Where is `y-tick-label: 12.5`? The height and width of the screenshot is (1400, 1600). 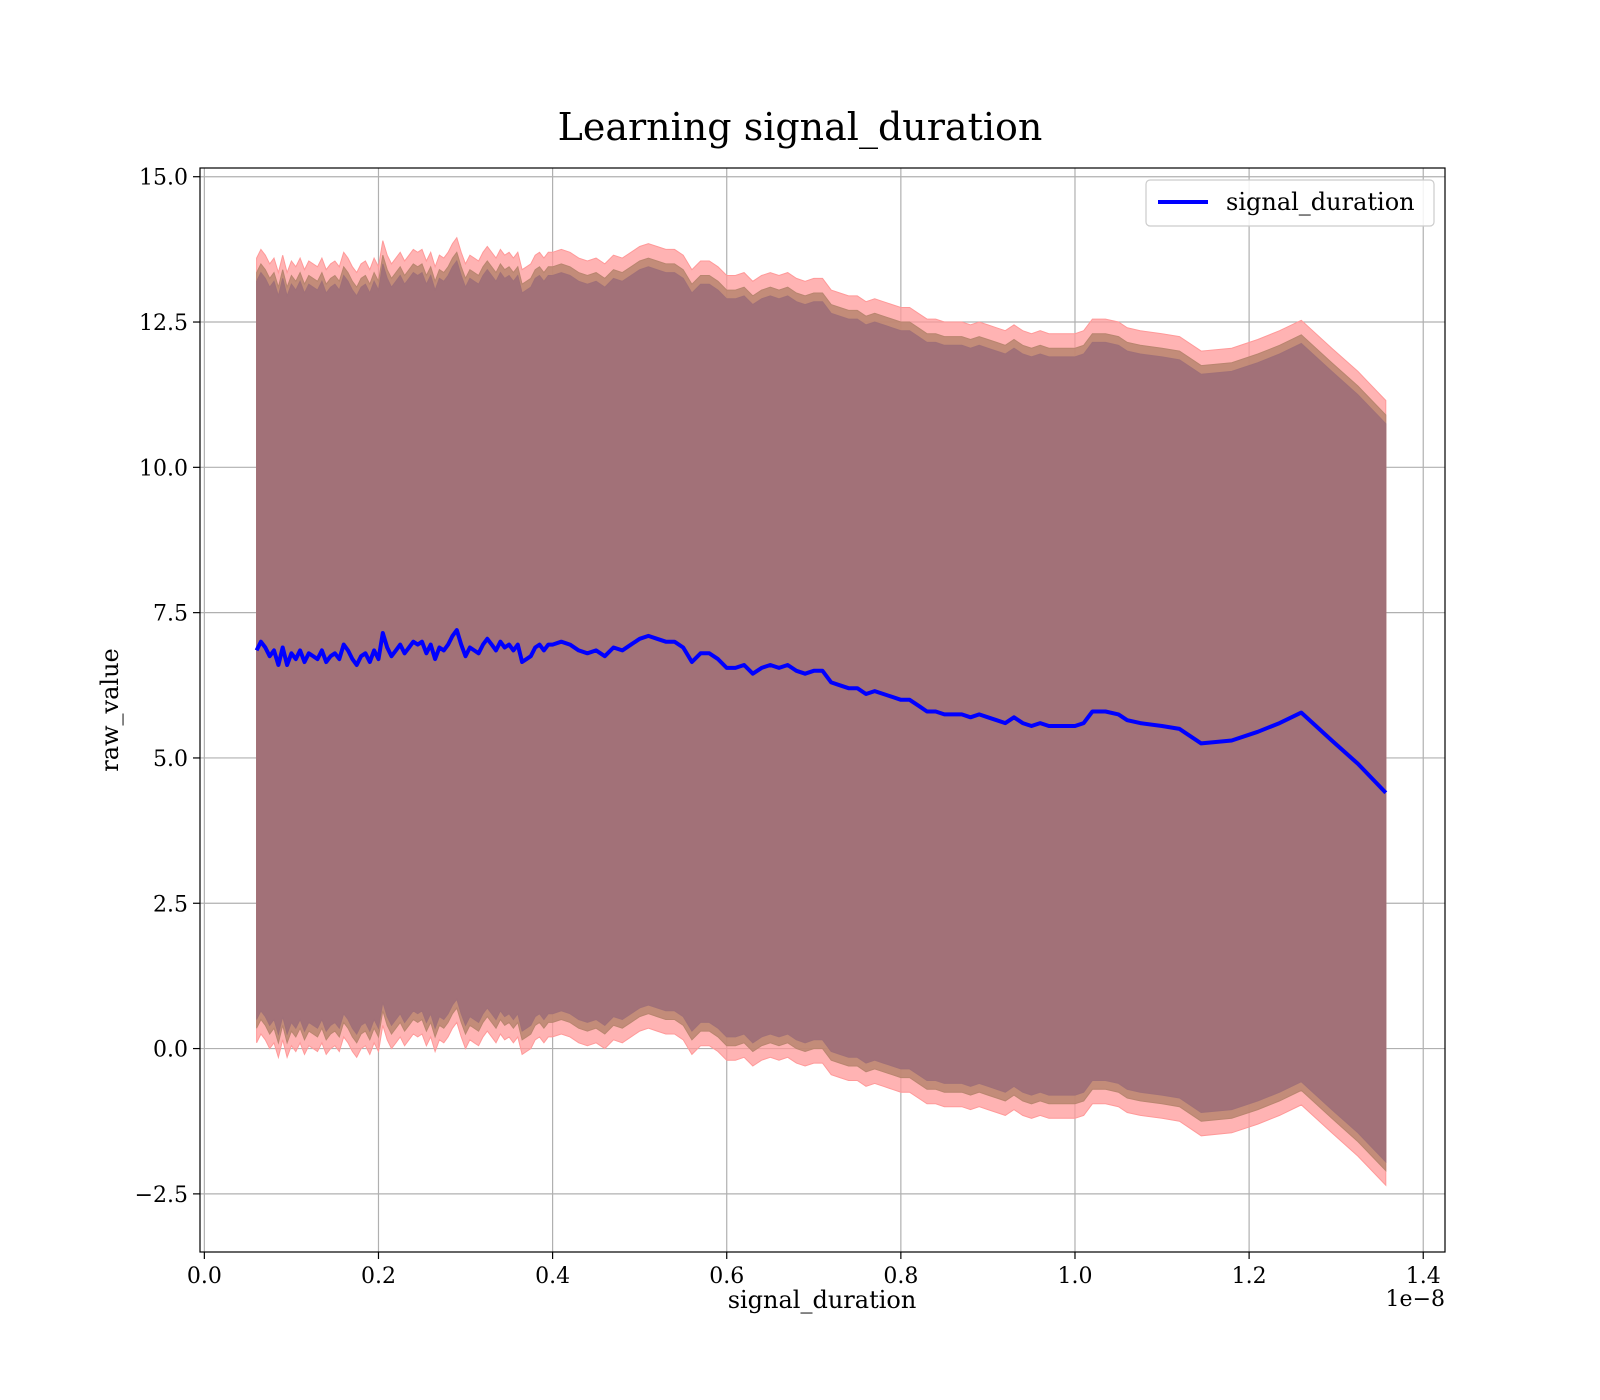 y-tick-label: 12.5 is located at coordinates (163, 323).